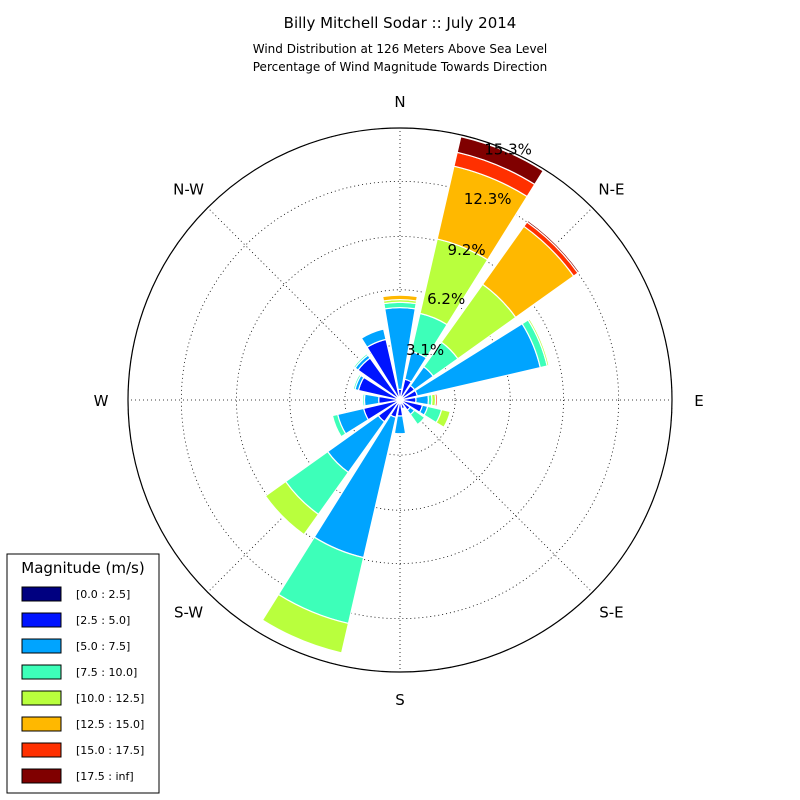 The height and width of the screenshot is (800, 800). Describe the element at coordinates (698, 401) in the screenshot. I see `direction-label-e: E` at that location.